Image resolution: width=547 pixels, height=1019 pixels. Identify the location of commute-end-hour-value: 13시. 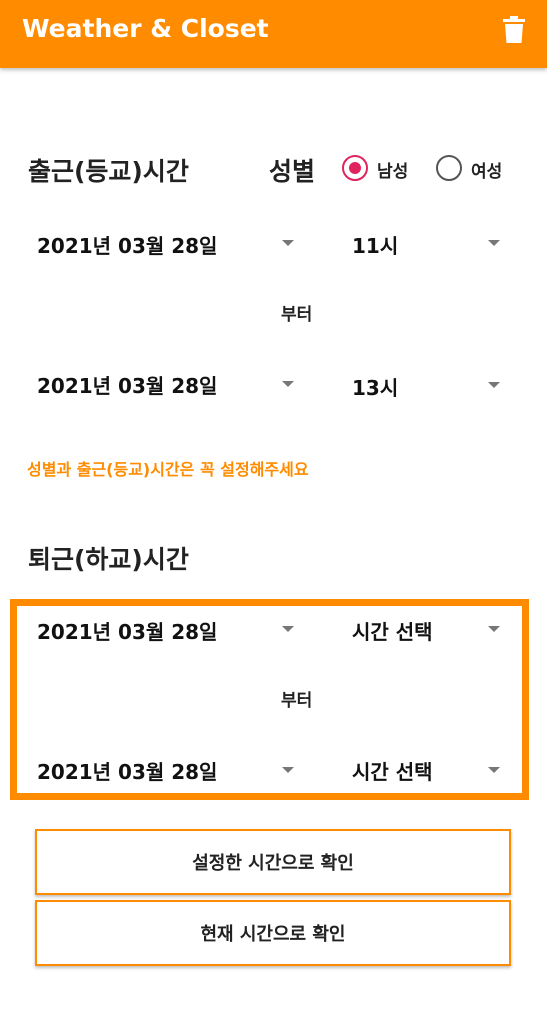
(375, 388).